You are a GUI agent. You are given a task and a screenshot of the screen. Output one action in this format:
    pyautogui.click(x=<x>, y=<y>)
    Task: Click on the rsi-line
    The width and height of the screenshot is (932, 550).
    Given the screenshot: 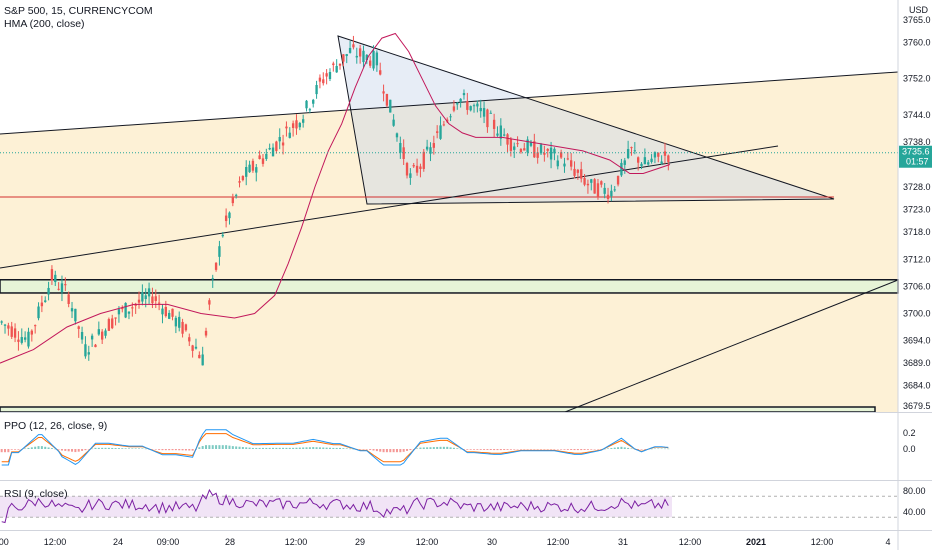 What is the action you would take?
    pyautogui.click(x=335, y=506)
    